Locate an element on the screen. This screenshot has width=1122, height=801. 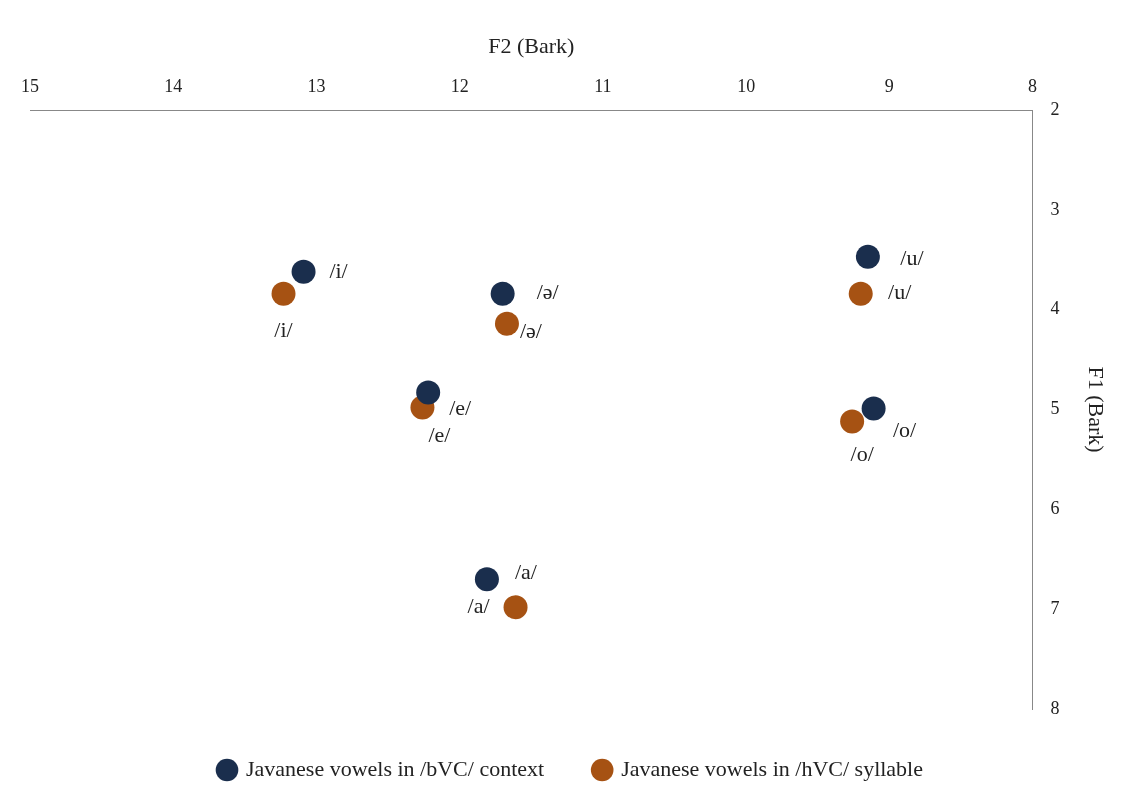
x-tick-label: 11 is located at coordinates (603, 85).